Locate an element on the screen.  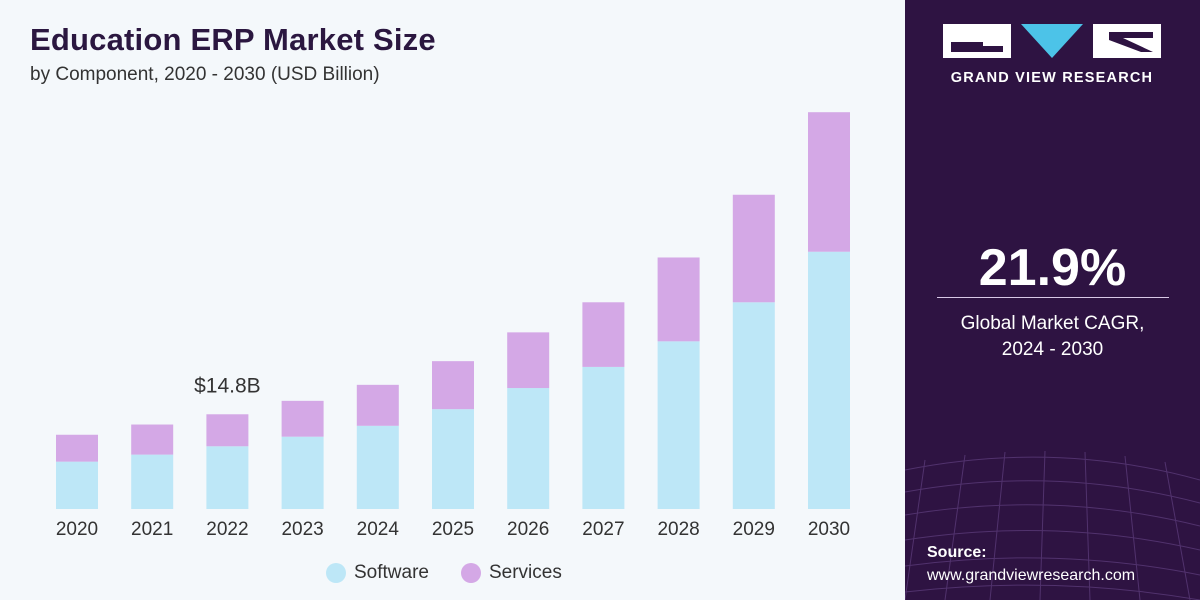
source-label: Source: is located at coordinates (957, 552).